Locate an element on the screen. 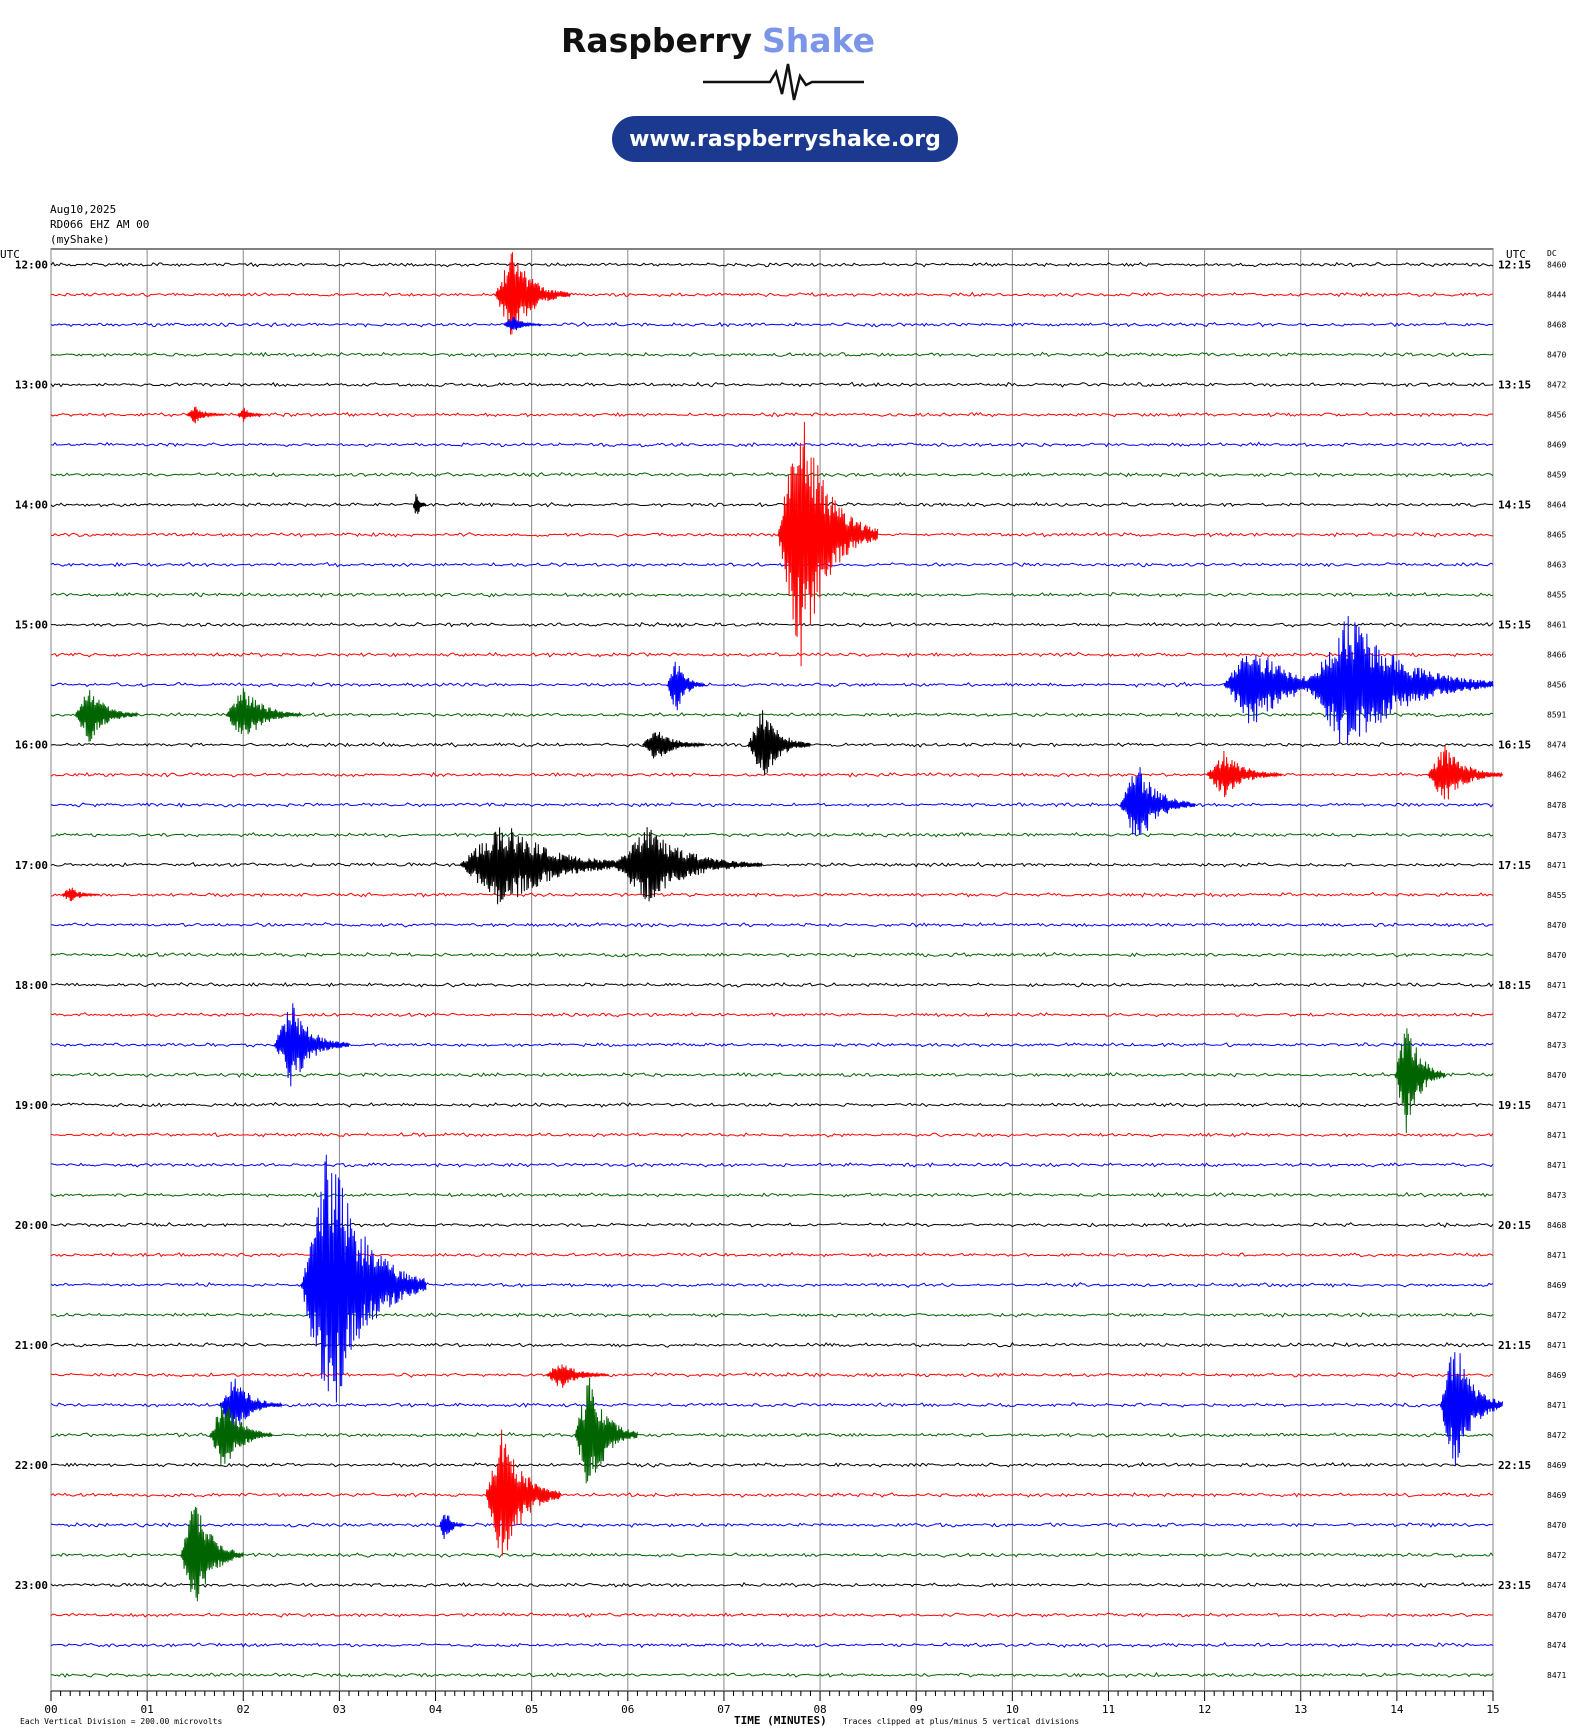 The height and width of the screenshot is (1732, 1570). dc-value: 8461 is located at coordinates (1556, 625).